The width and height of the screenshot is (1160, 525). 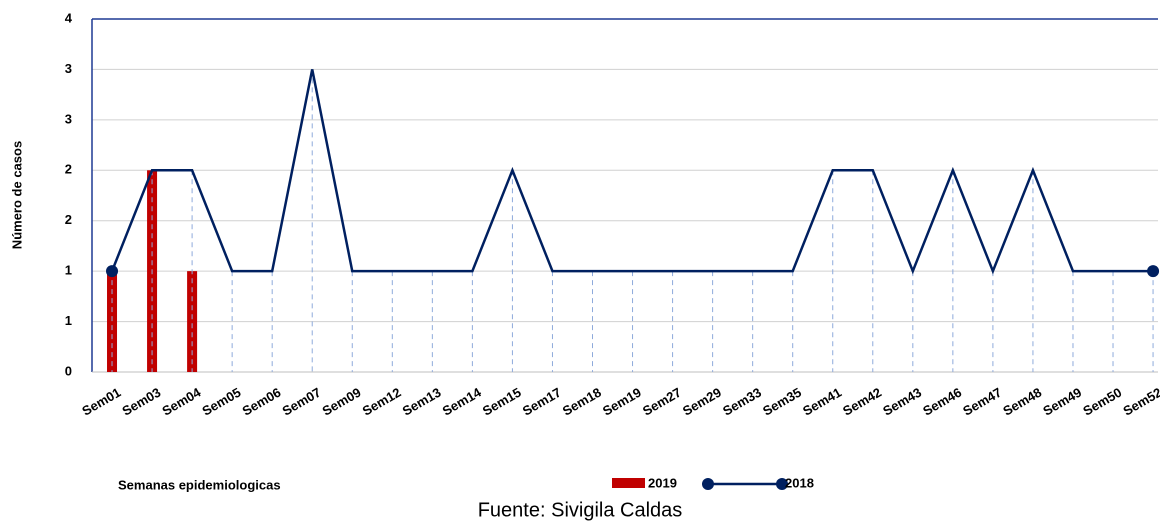 I want to click on x-tick-label: Sem09, so click(x=342, y=402).